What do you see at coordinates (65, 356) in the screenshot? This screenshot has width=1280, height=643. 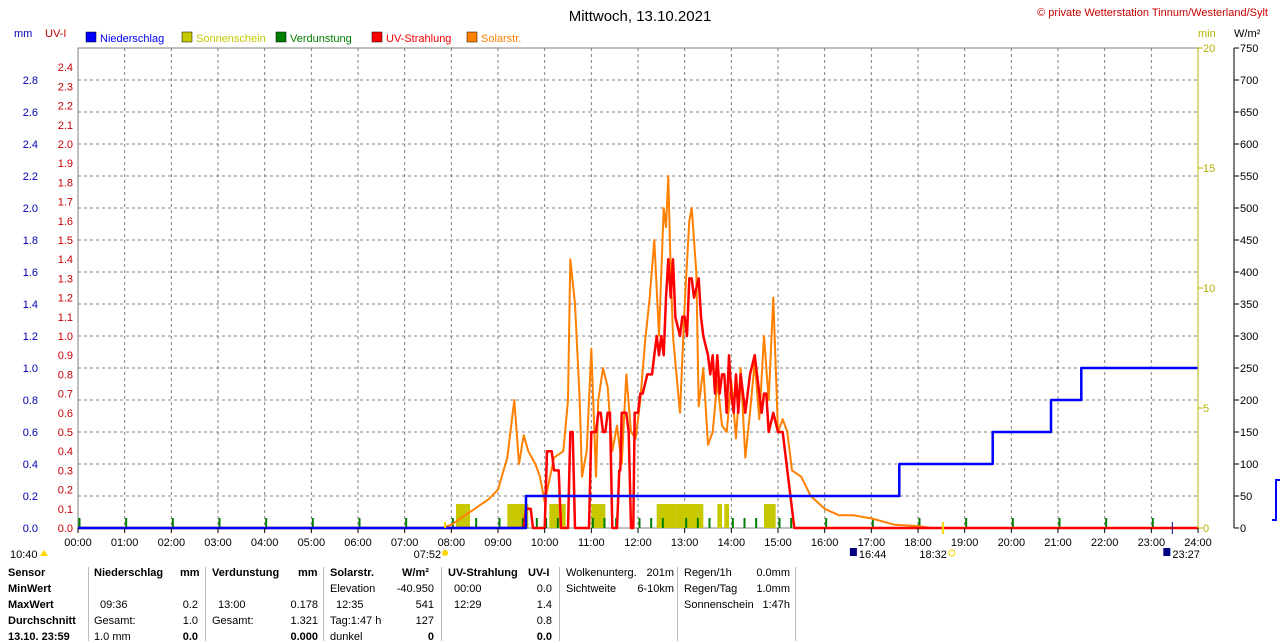 I see `uv-tick-label: 0.9` at bounding box center [65, 356].